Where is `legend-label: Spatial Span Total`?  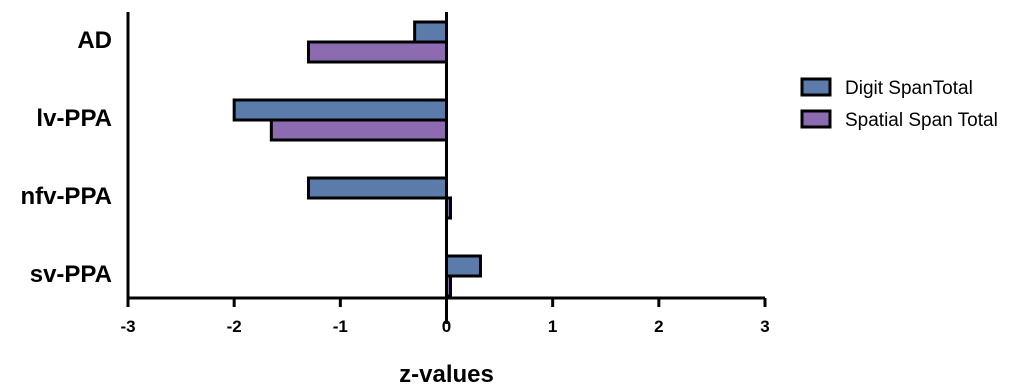
legend-label: Spatial Span Total is located at coordinates (921, 120).